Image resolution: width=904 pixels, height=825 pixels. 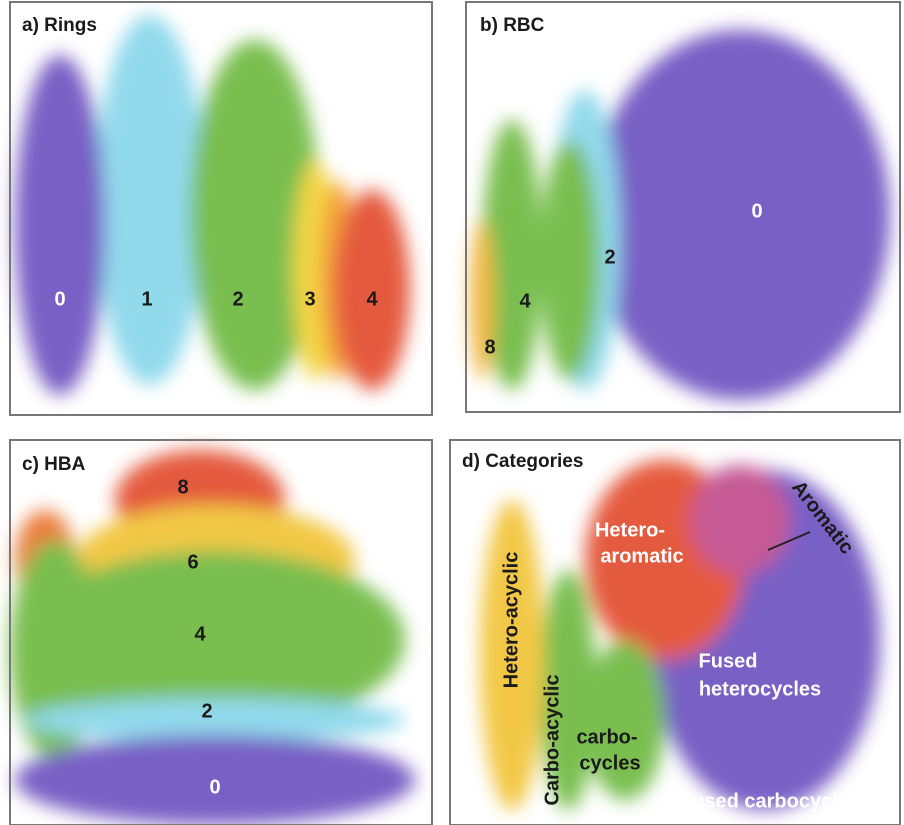 I want to click on panel-title: c) HBA, so click(x=54, y=464).